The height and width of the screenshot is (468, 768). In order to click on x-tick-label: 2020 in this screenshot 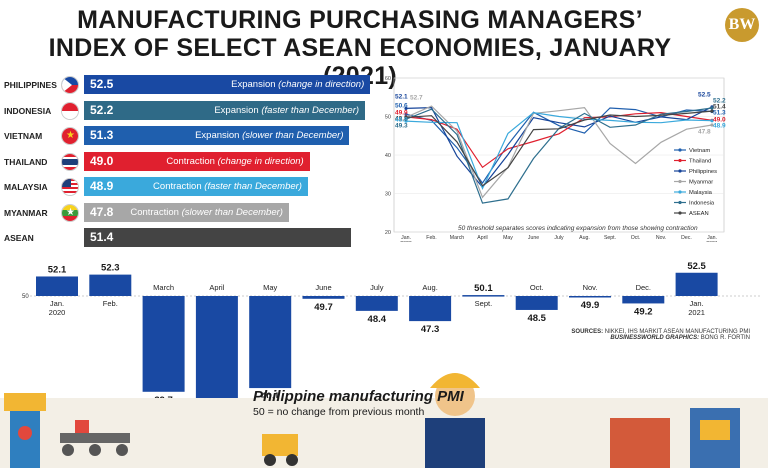, I will do `click(406, 241)`.